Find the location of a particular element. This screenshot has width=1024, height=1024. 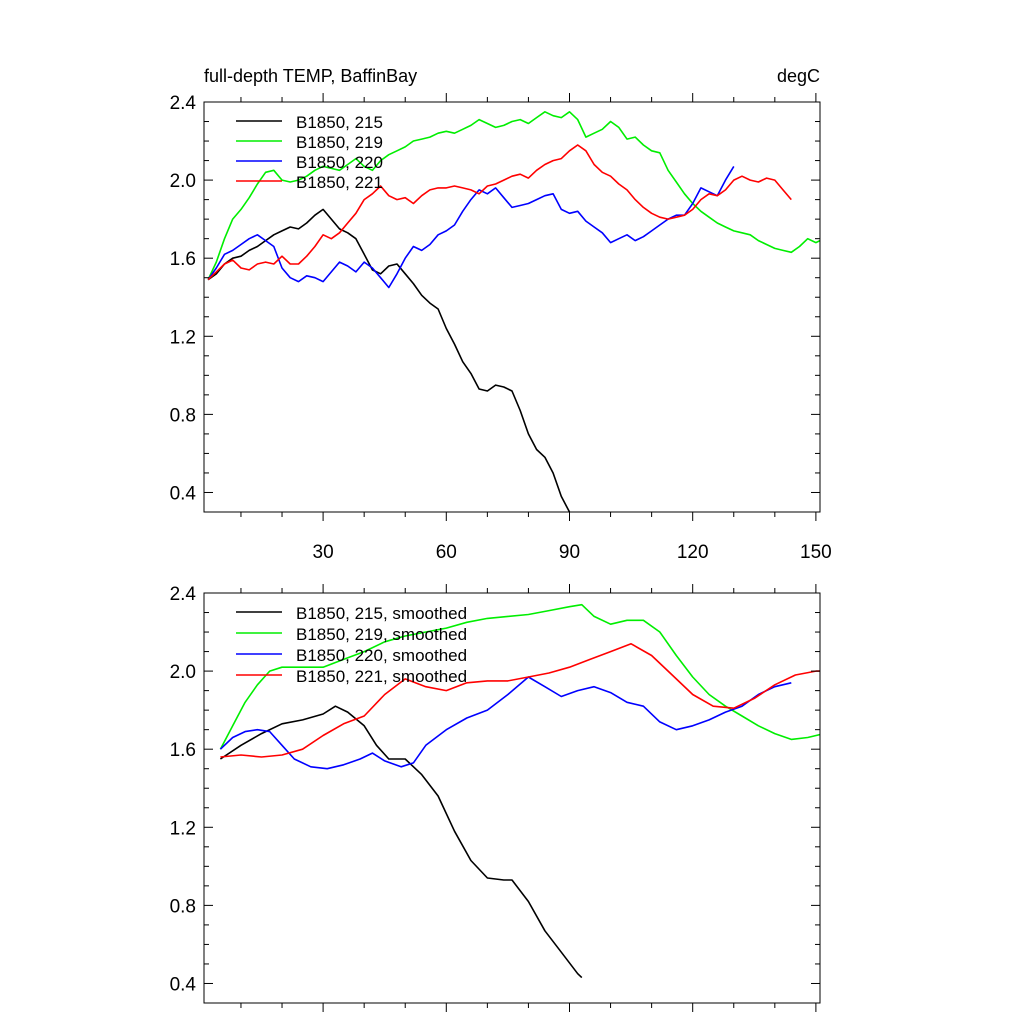

legend-label-221-smoothed: B1850, 221, smoothed is located at coordinates (381, 676).